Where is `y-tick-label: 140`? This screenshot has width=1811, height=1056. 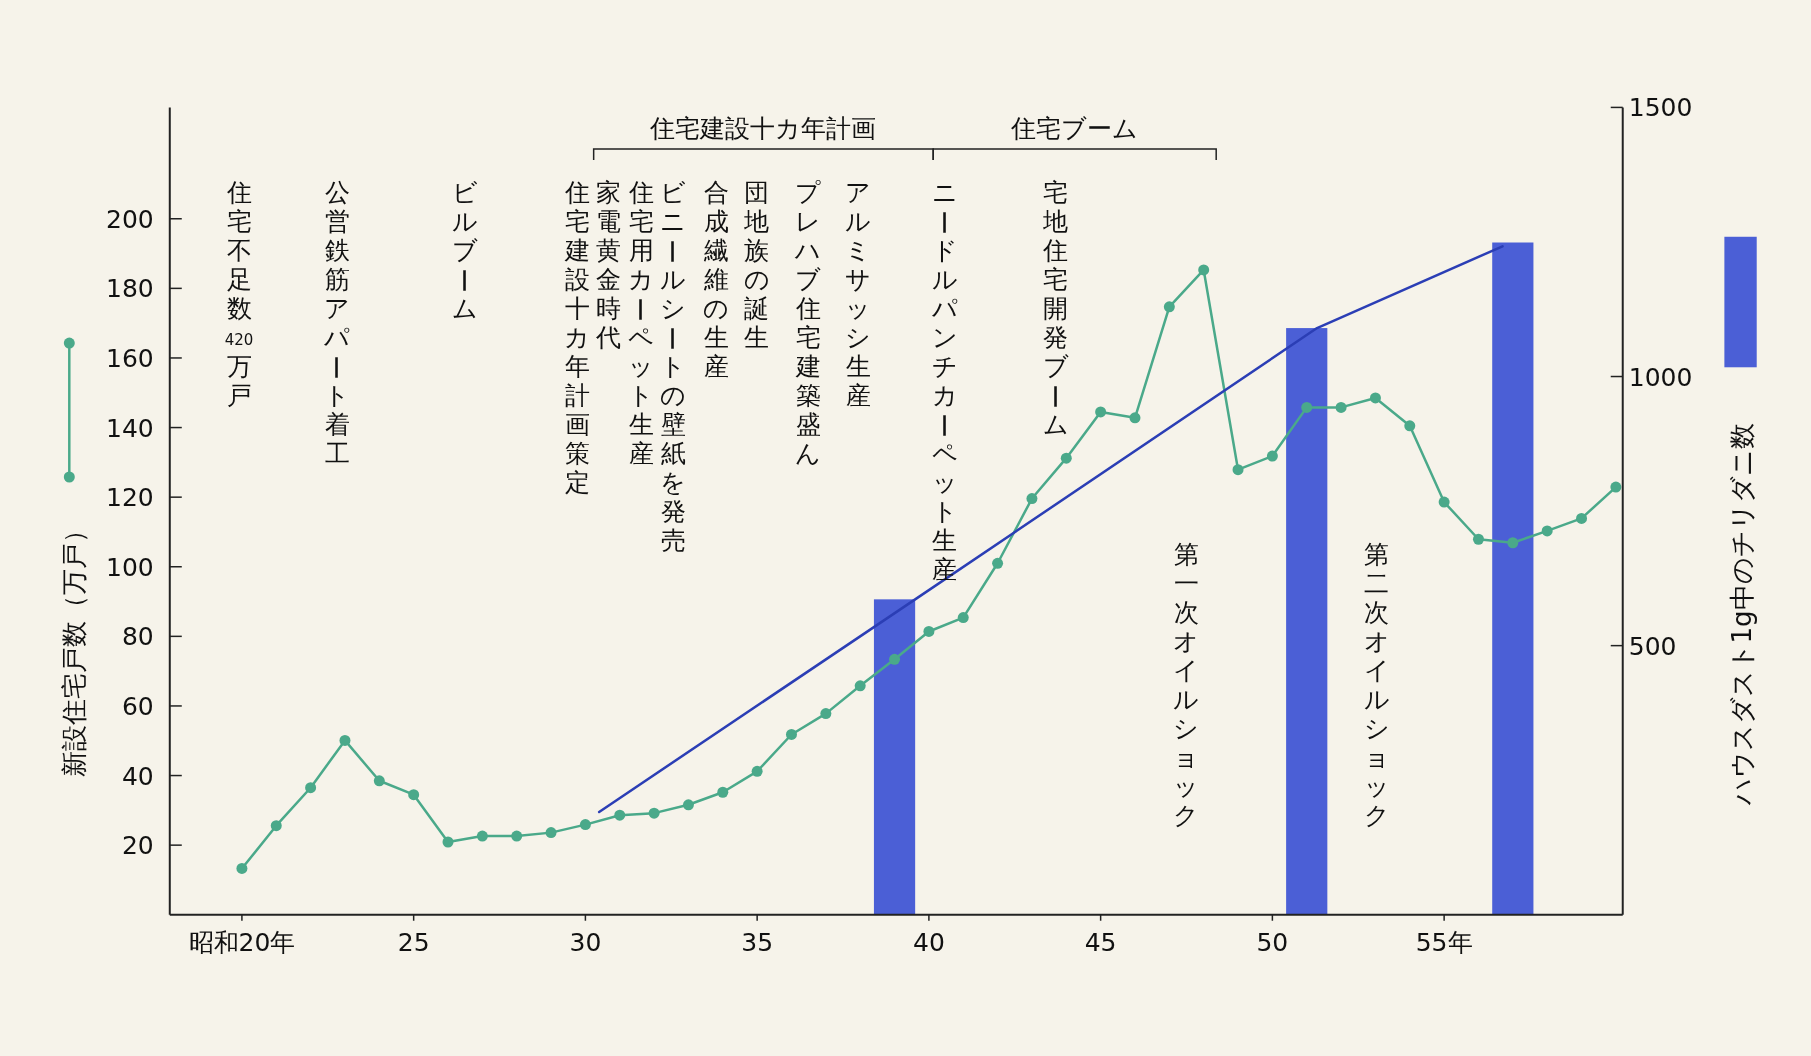
y-tick-label: 140 is located at coordinates (130, 428).